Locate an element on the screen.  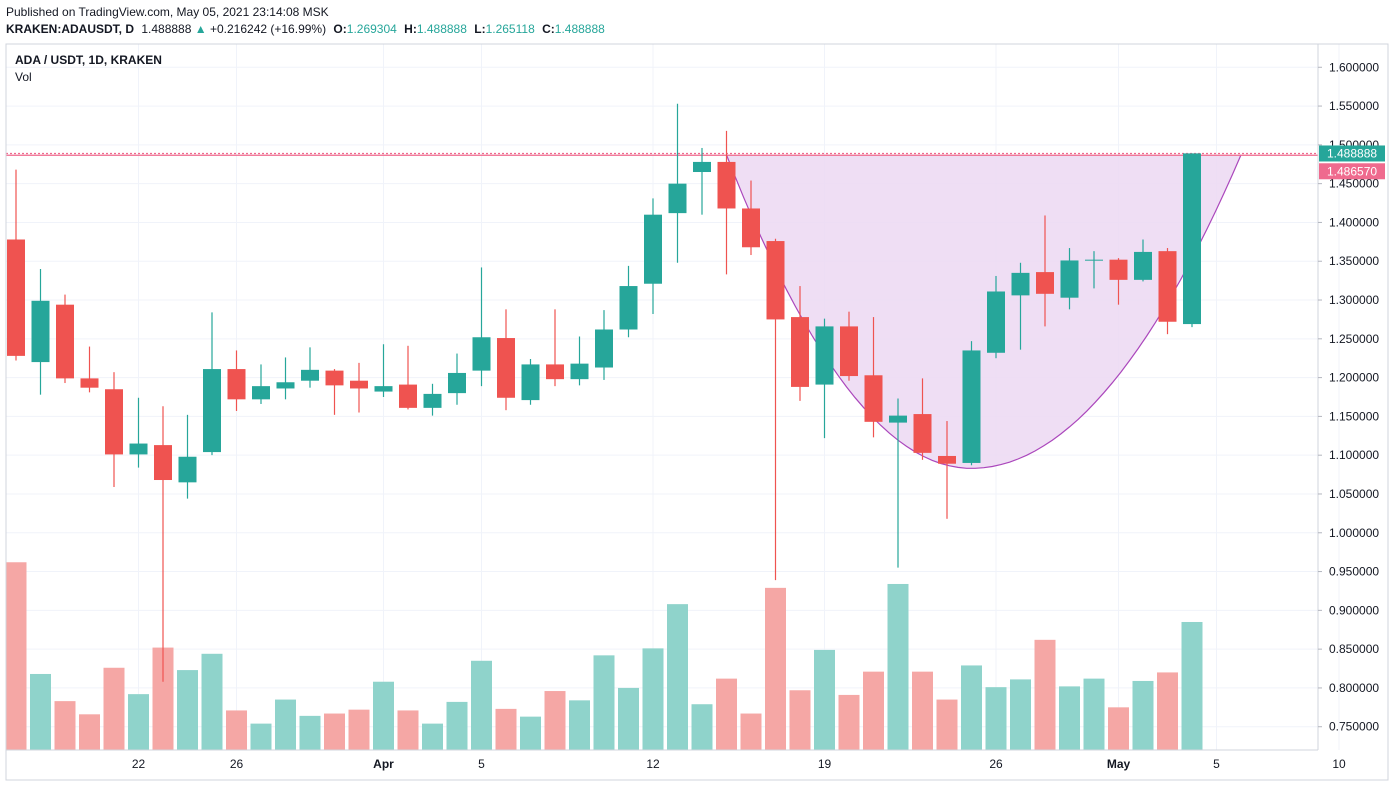
symbol-name: KRAKEN:ADAUSDT, D is located at coordinates (70, 29).